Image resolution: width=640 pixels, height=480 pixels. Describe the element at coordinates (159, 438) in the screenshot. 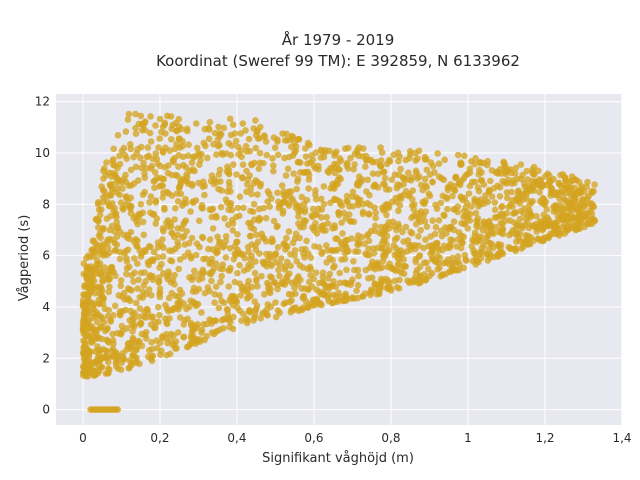

I see `x-tick-label: 0,2` at that location.